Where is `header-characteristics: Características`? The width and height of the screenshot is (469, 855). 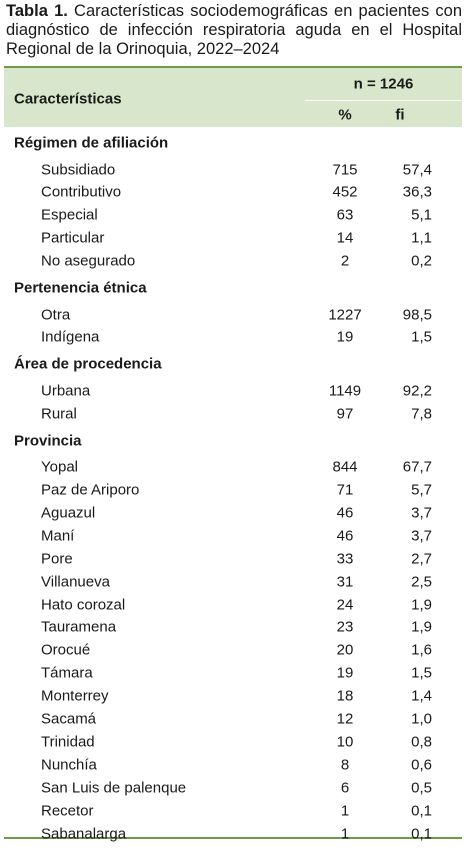
header-characteristics: Características is located at coordinates (68, 99).